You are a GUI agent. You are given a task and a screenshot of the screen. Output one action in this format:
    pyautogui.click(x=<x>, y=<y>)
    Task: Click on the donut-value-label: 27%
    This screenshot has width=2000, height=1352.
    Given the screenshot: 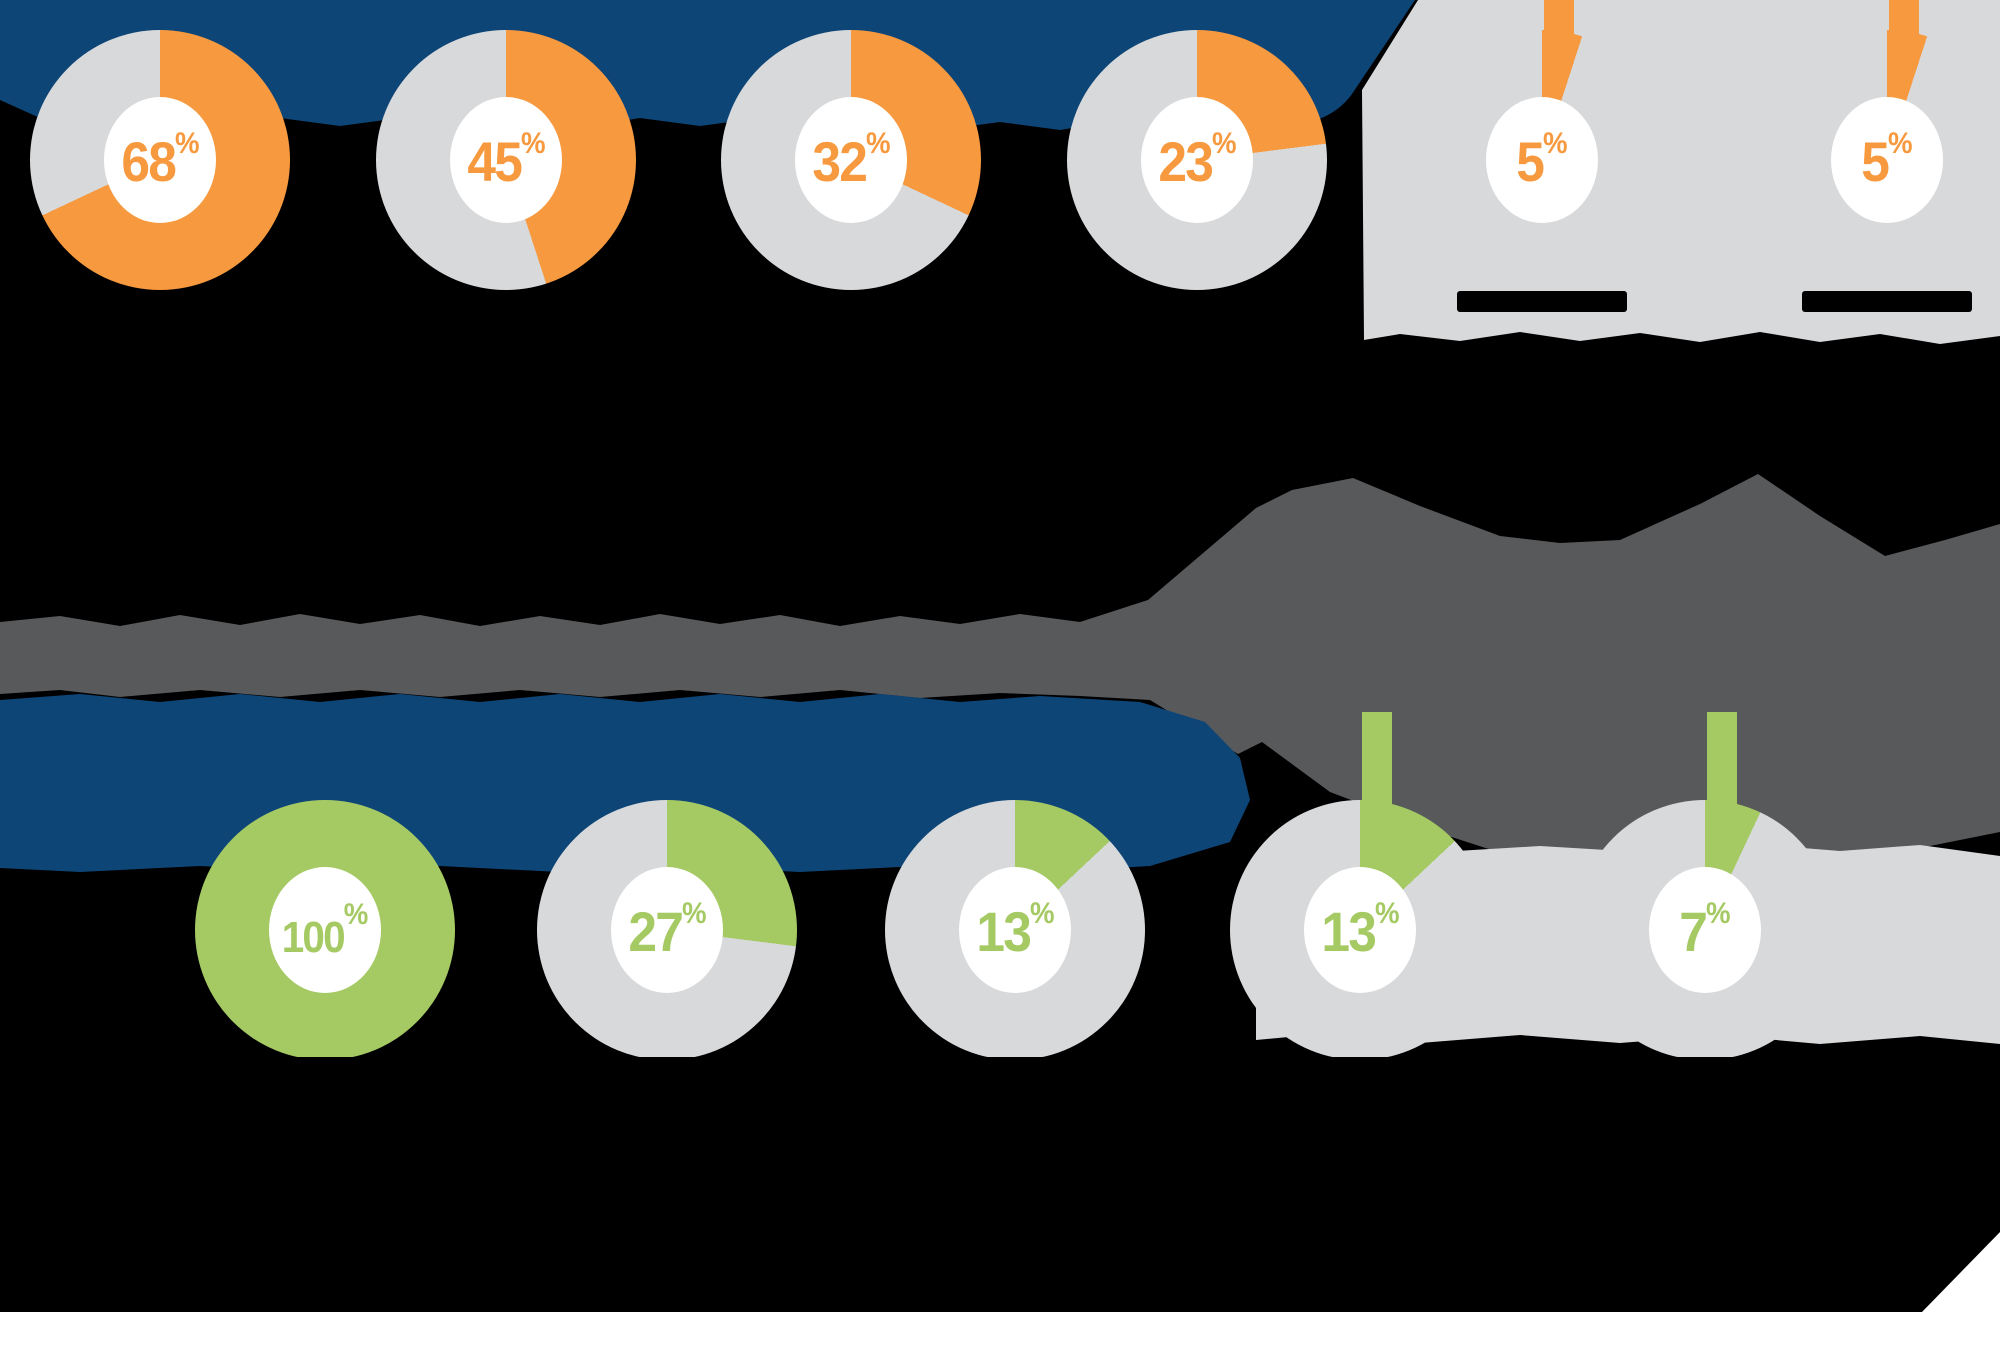 What is the action you would take?
    pyautogui.click(x=667, y=930)
    